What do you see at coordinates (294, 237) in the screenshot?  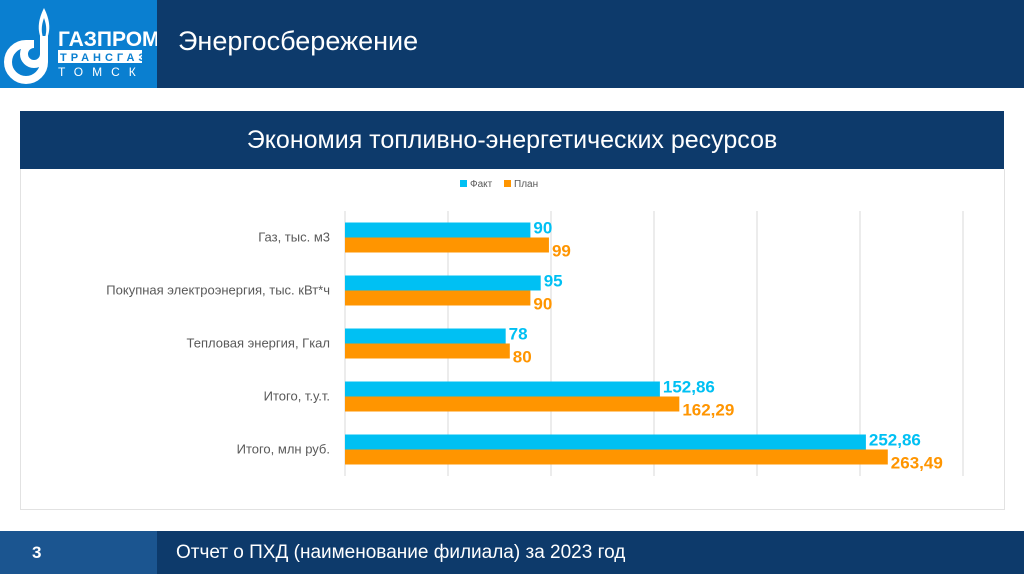 I see `category-label: Газ, тыс. м3` at bounding box center [294, 237].